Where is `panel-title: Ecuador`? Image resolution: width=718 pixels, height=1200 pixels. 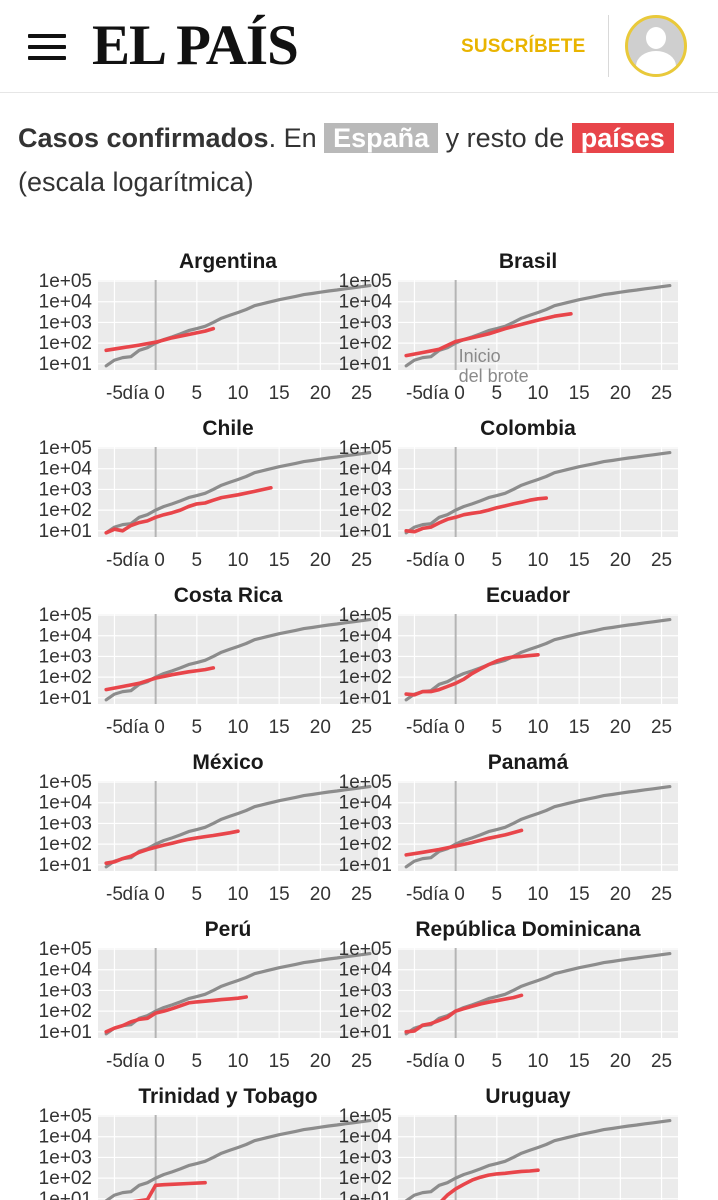 panel-title: Ecuador is located at coordinates (528, 595).